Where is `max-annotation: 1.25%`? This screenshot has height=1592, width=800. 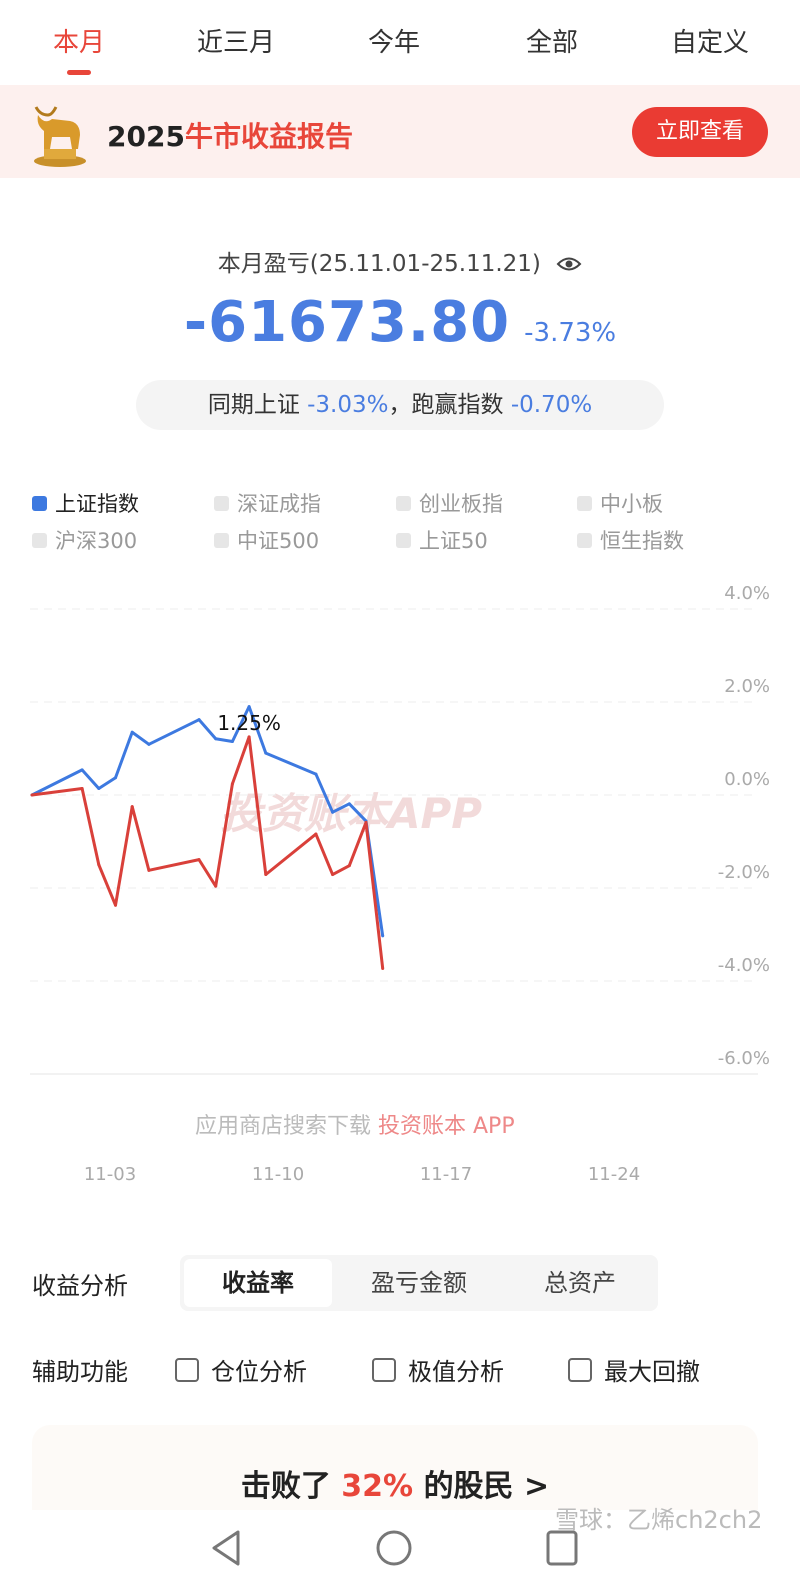
max-annotation: 1.25% is located at coordinates (249, 723).